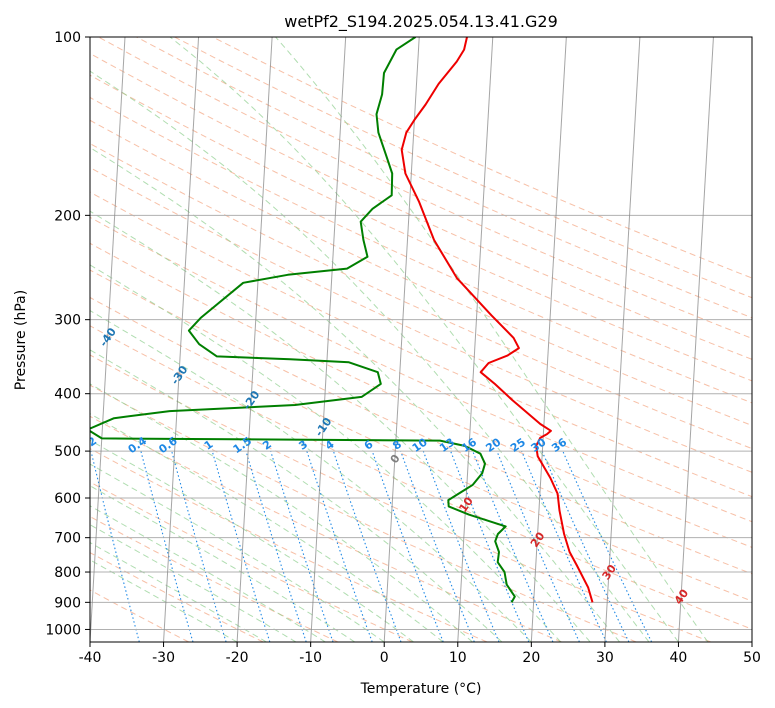  Describe the element at coordinates (310, 658) in the screenshot. I see `x-tick-label: -10` at that location.